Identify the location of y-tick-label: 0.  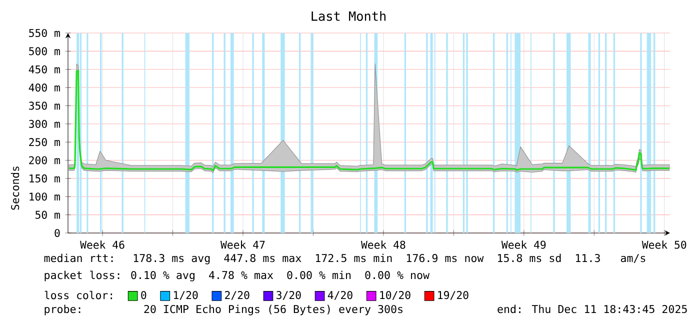
(57, 233).